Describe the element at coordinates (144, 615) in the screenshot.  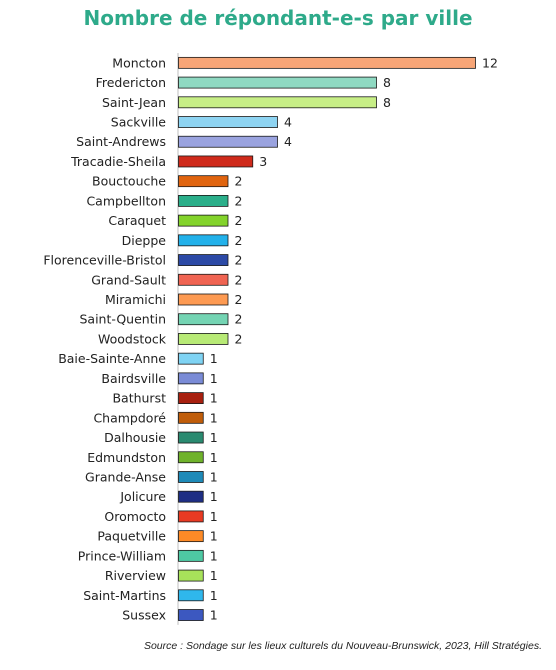
I see `category-label: Sussex` at that location.